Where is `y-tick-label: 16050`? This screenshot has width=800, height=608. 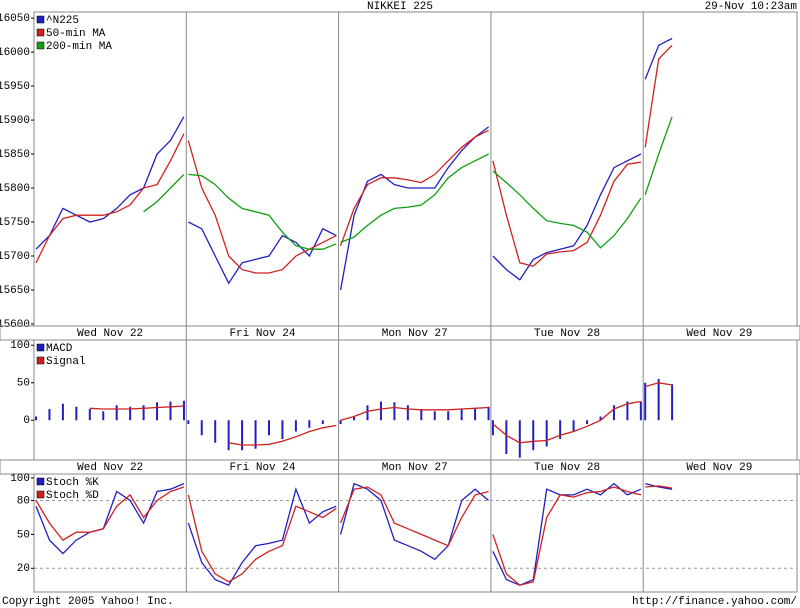 y-tick-label: 16050 is located at coordinates (15, 19).